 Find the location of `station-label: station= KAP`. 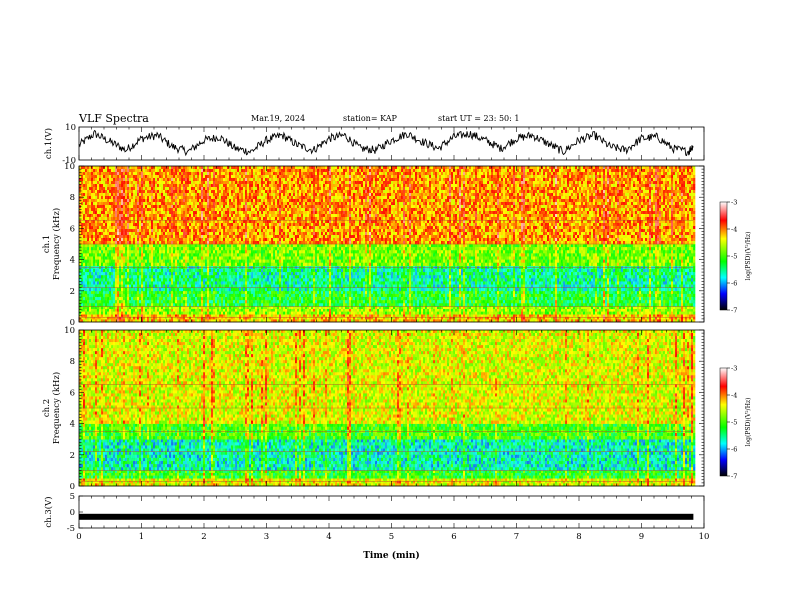

station-label: station= KAP is located at coordinates (370, 118).